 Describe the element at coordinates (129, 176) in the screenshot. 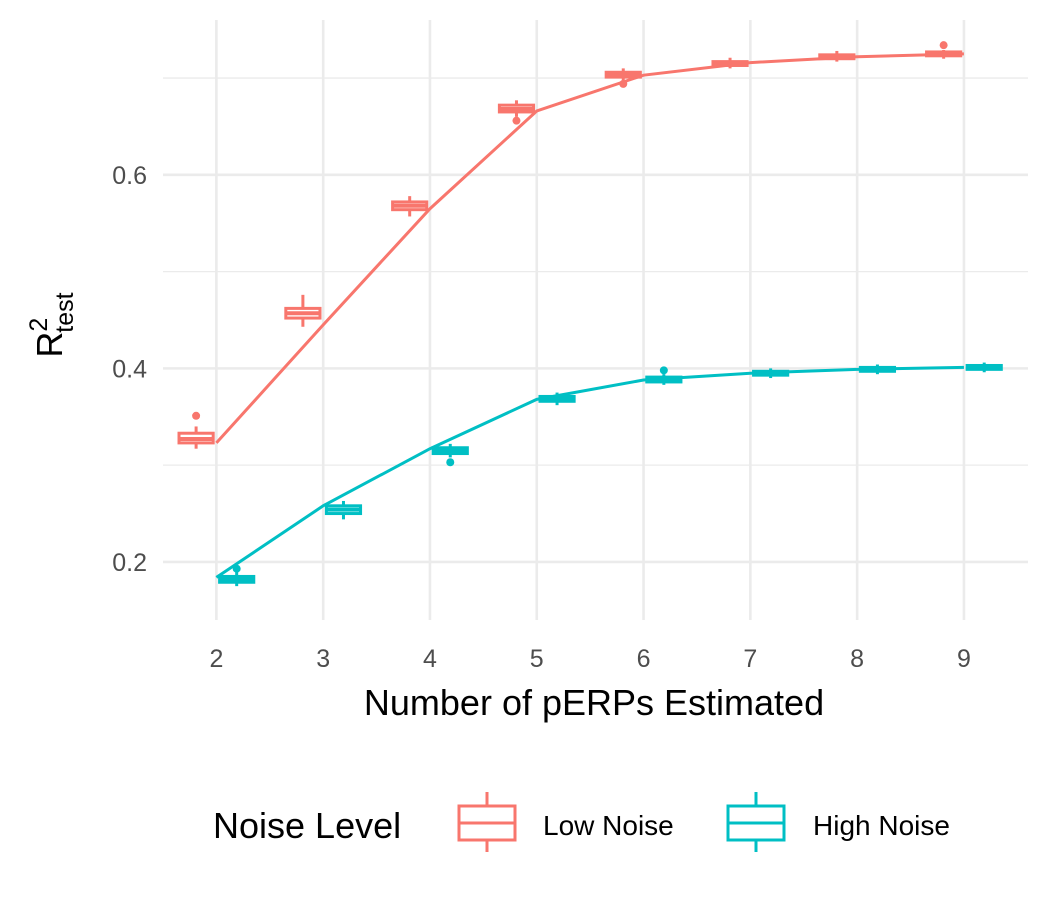

I see `y-tick-label: 0.6` at that location.